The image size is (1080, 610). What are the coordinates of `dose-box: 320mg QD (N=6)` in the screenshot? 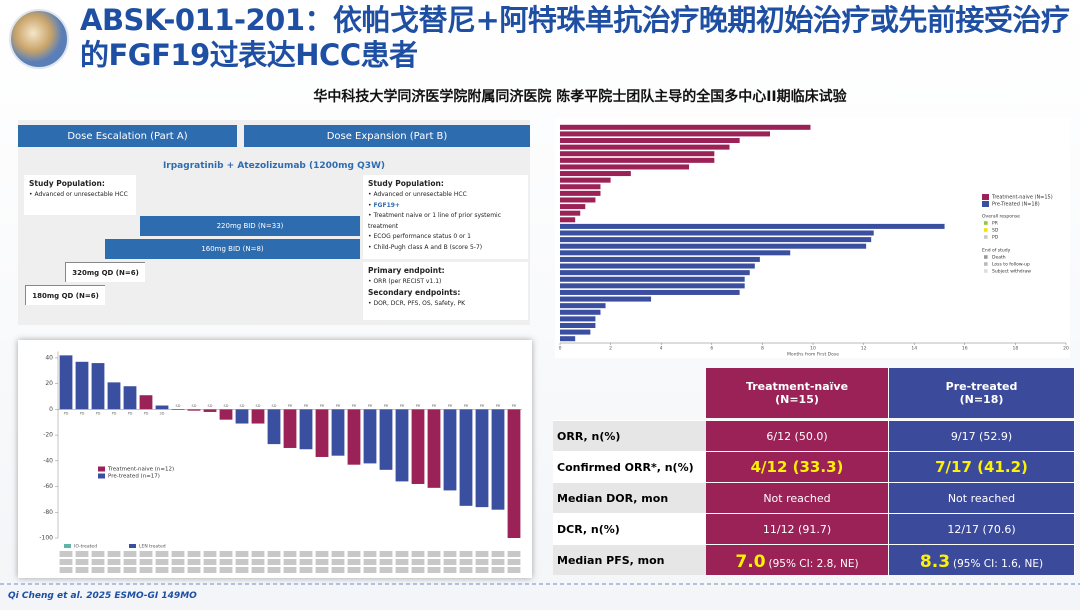 It's located at (105, 272).